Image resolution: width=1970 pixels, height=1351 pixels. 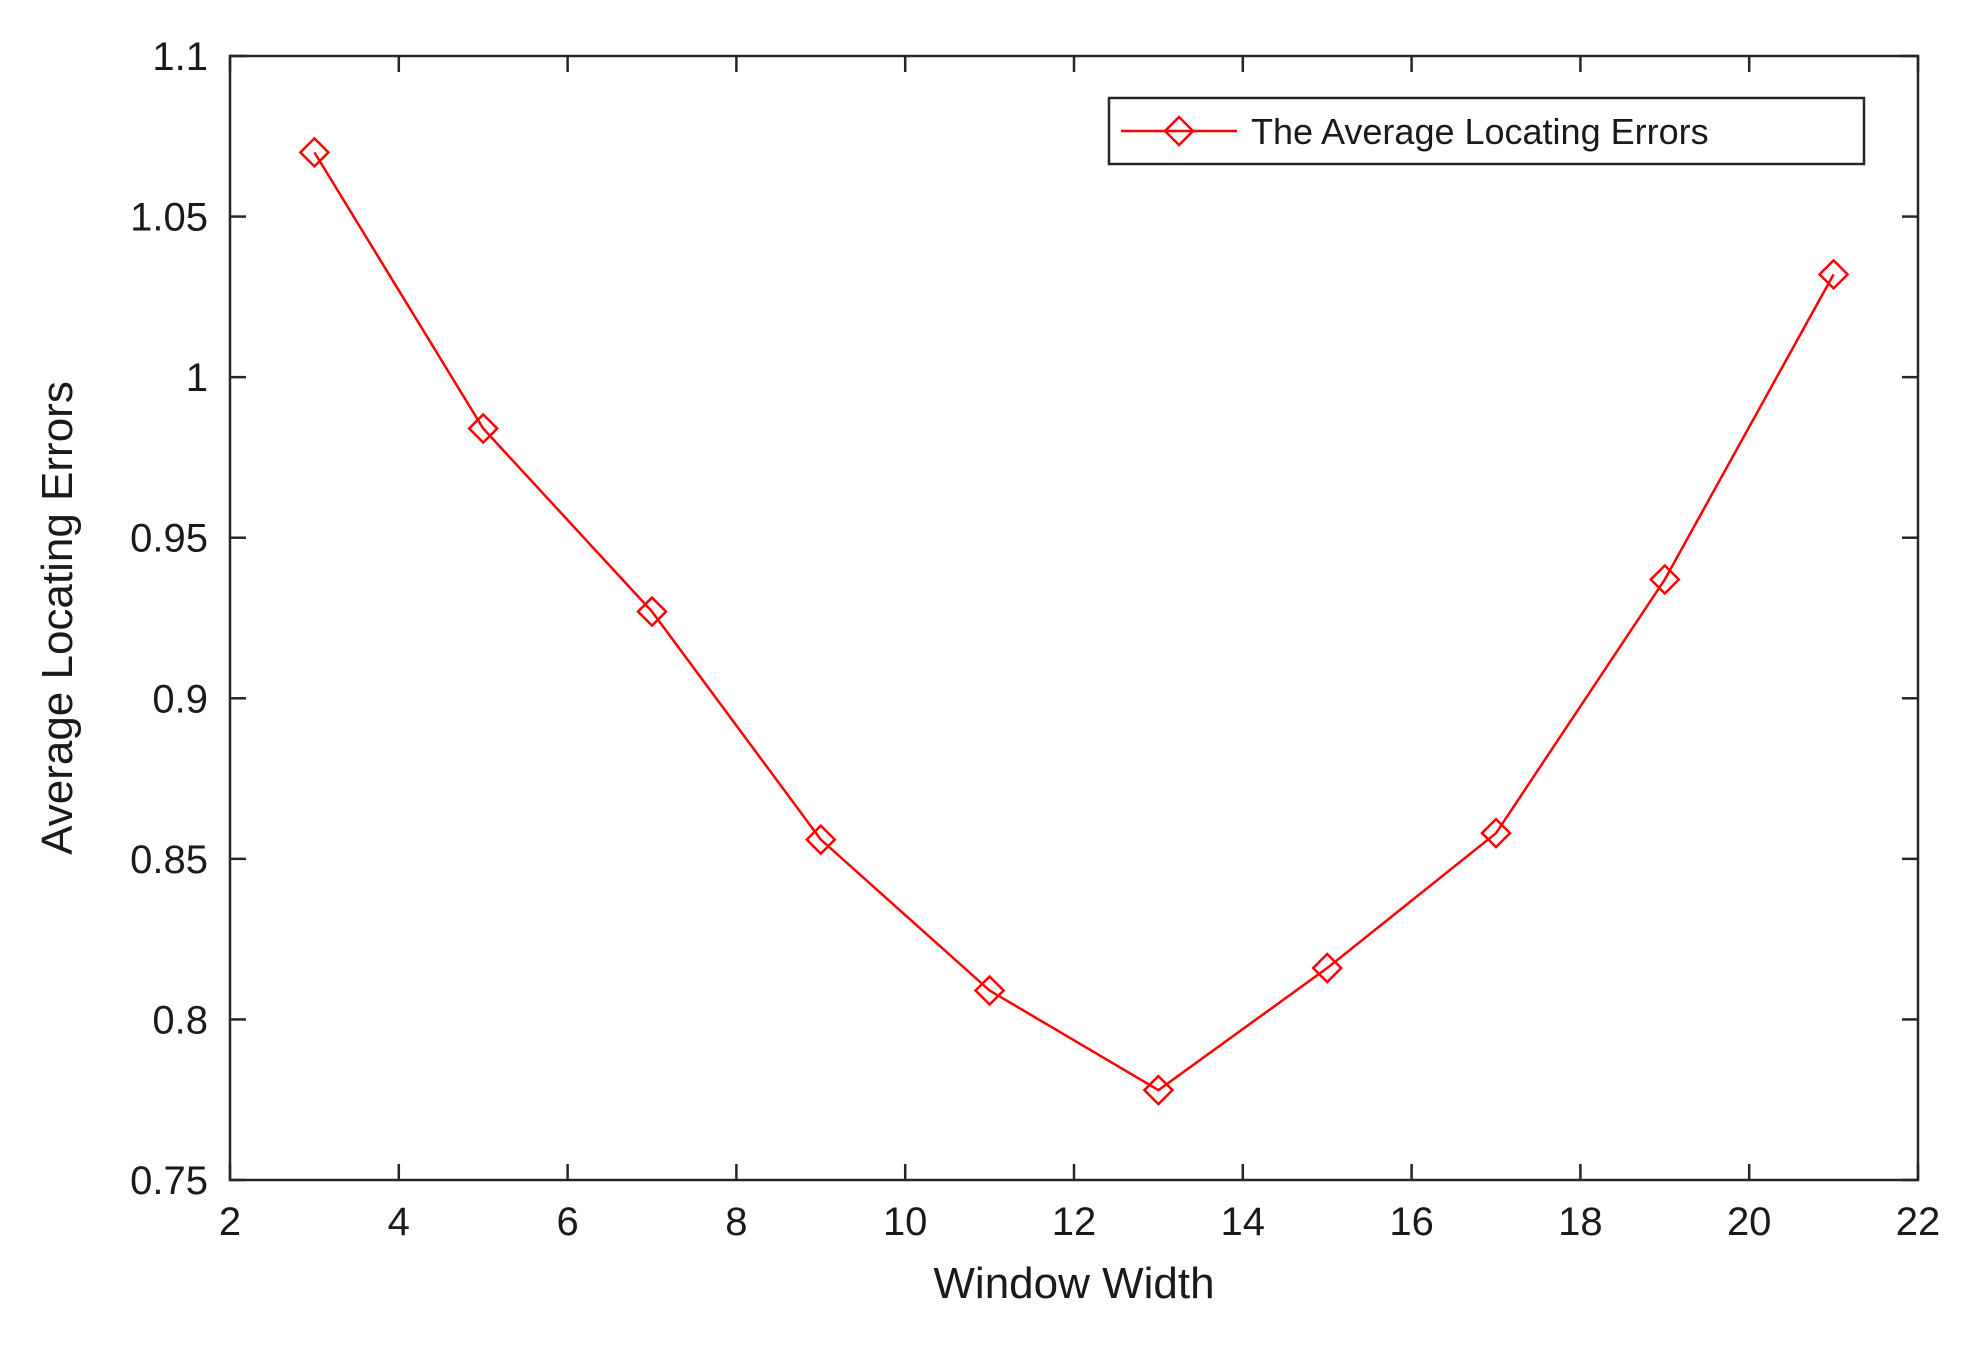 I want to click on x-tick-label: 12, so click(x=1074, y=1222).